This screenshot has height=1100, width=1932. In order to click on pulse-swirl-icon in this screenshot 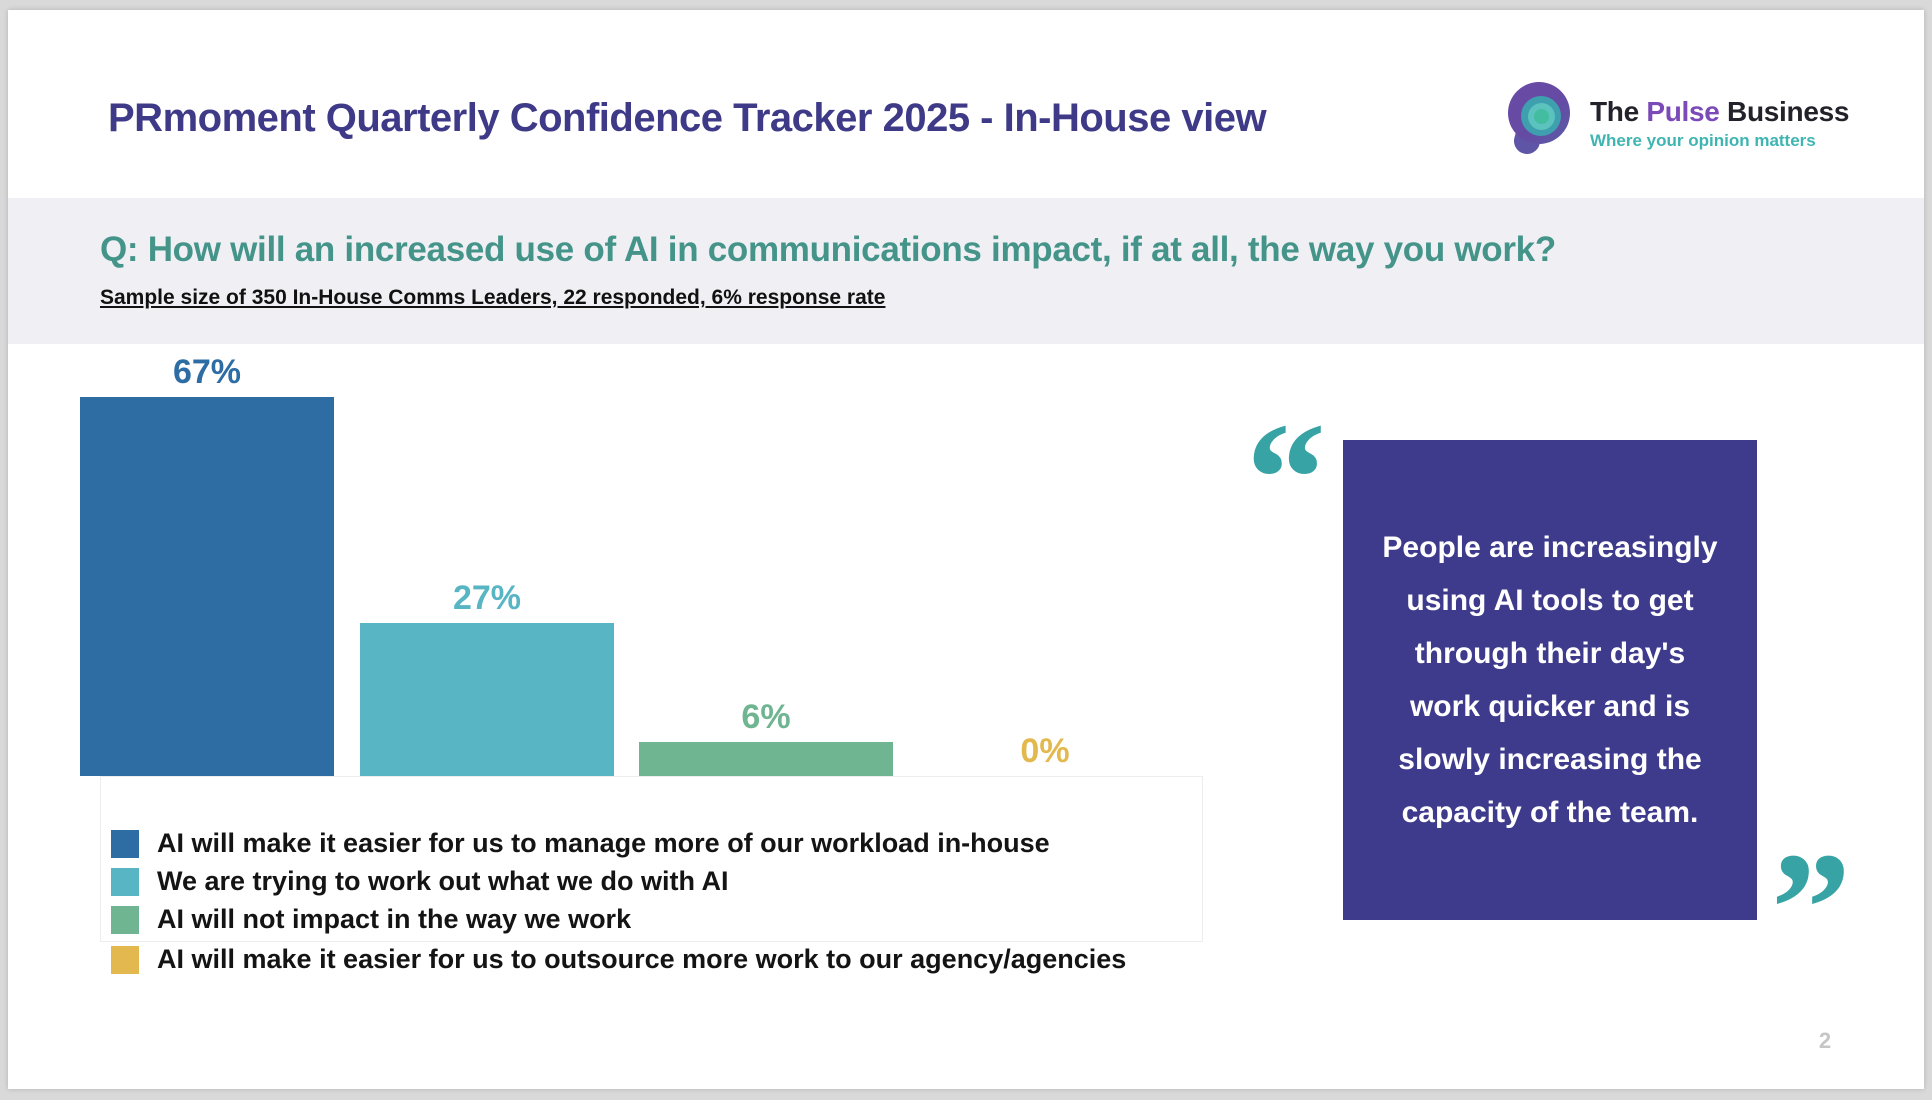, I will do `click(1541, 122)`.